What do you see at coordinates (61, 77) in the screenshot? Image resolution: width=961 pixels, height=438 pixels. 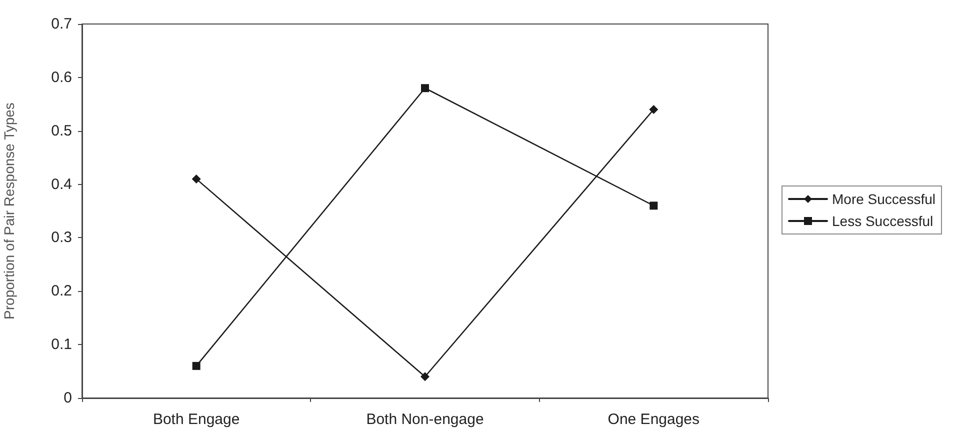 I see `y-tick-label: 0.6` at bounding box center [61, 77].